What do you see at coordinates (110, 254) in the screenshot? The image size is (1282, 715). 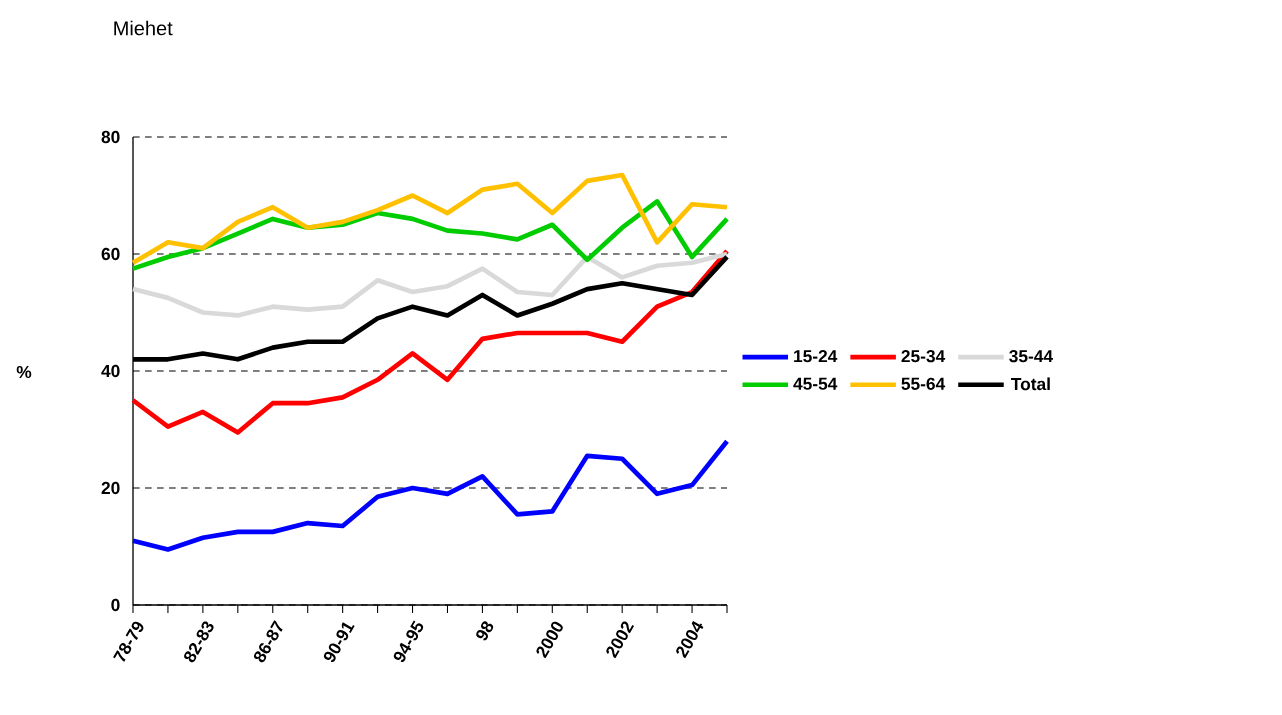 I see `y-tick-label: 60` at bounding box center [110, 254].